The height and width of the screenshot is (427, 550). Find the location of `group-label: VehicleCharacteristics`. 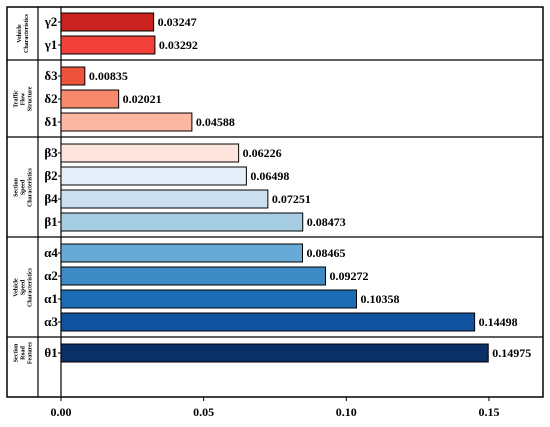

group-label: VehicleCharacteristics is located at coordinates (23, 33).